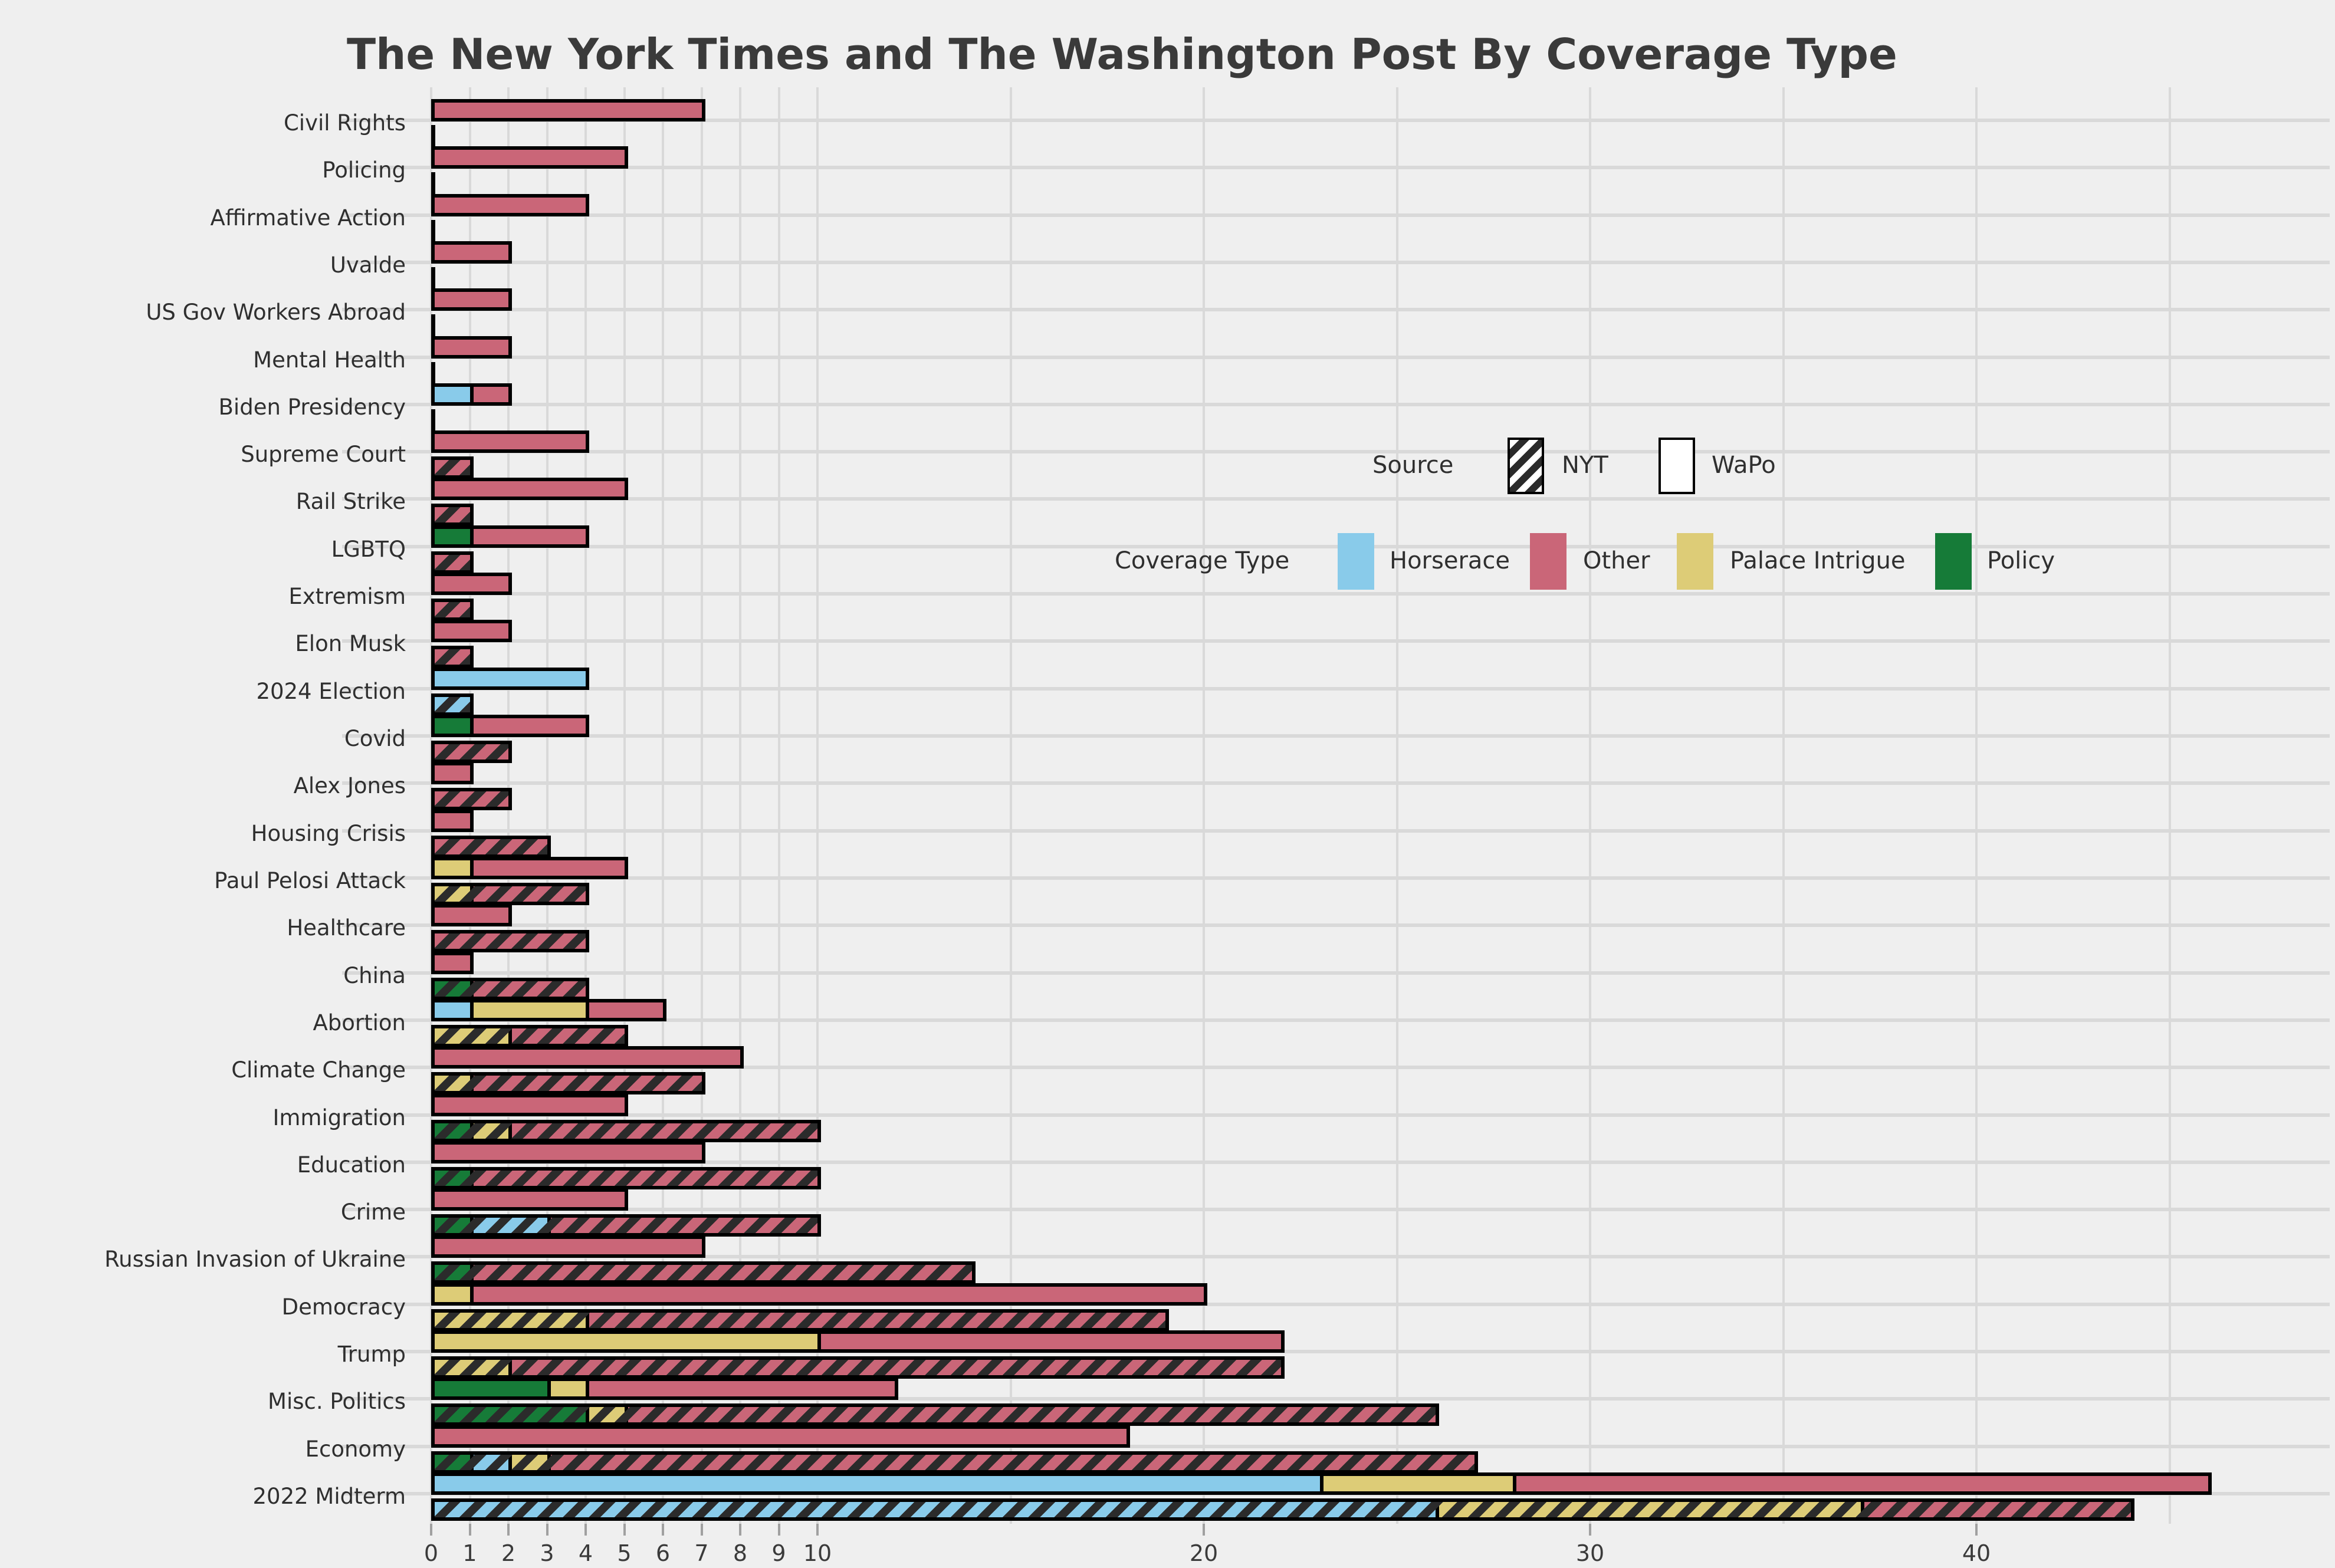 The image size is (2335, 1568). Describe the element at coordinates (329, 1496) in the screenshot. I see `y-axis-label: 2022 Midterm` at that location.